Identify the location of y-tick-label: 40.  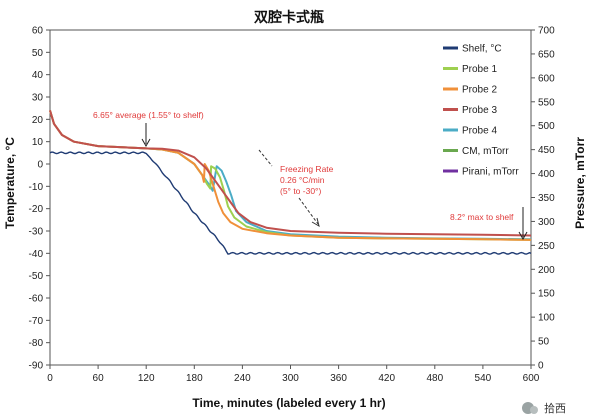
(38, 75).